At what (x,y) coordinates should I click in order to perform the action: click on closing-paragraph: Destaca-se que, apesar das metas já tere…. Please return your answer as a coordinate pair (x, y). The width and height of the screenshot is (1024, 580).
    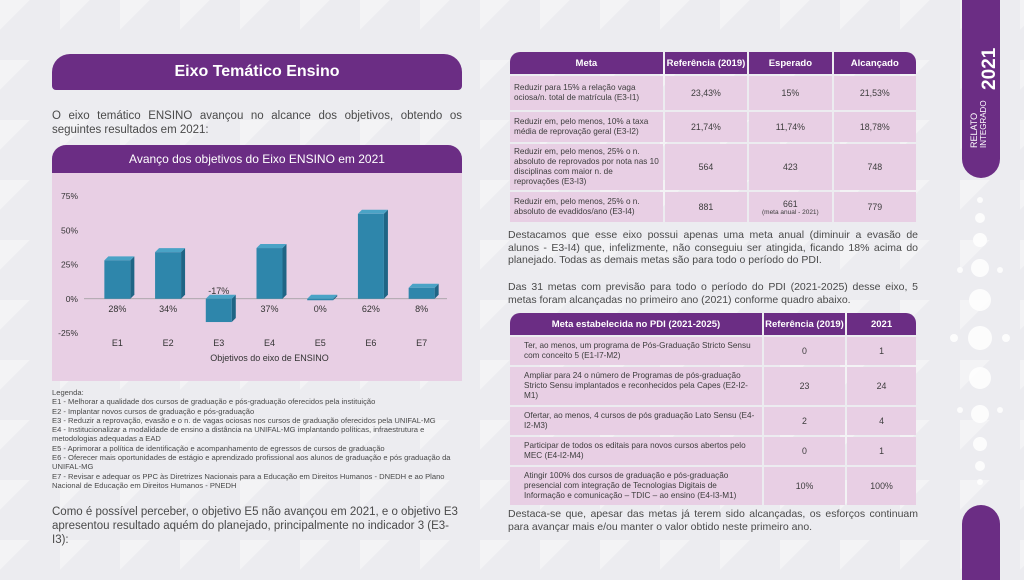
    Looking at the image, I should click on (713, 520).